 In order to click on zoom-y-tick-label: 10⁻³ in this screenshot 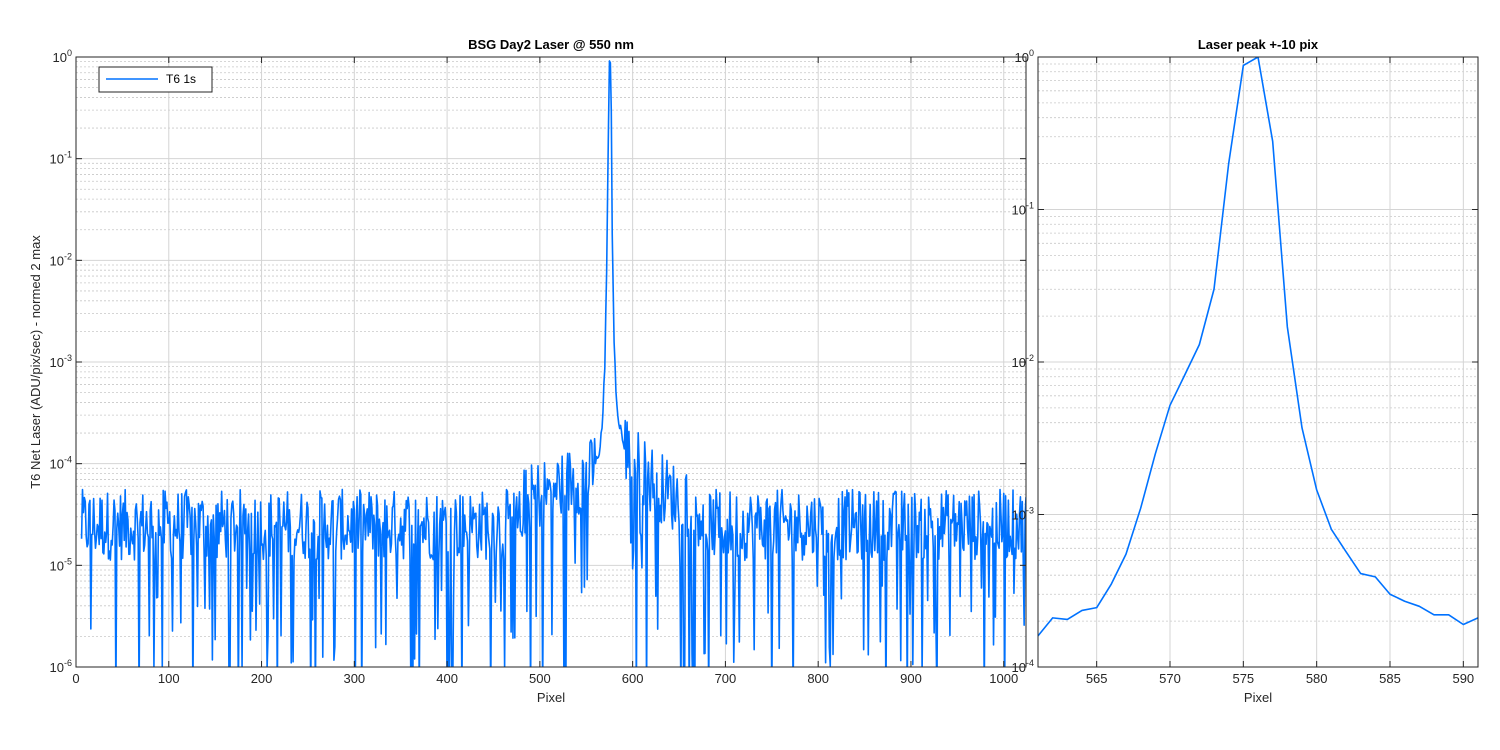, I will do `click(1023, 514)`.